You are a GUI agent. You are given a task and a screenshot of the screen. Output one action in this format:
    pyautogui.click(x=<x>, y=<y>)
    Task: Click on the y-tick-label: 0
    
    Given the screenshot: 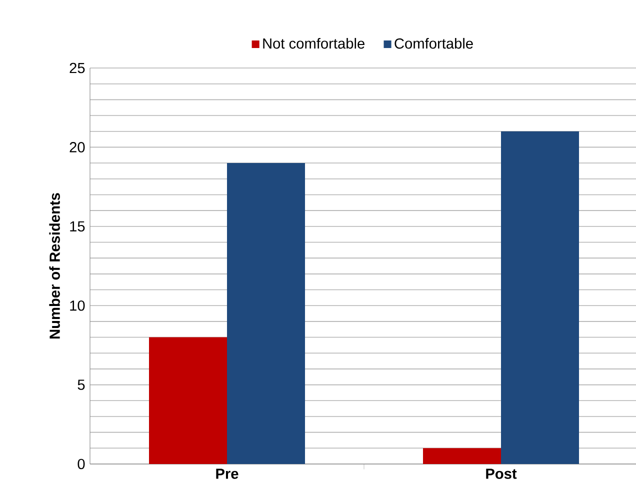 What is the action you would take?
    pyautogui.click(x=81, y=464)
    